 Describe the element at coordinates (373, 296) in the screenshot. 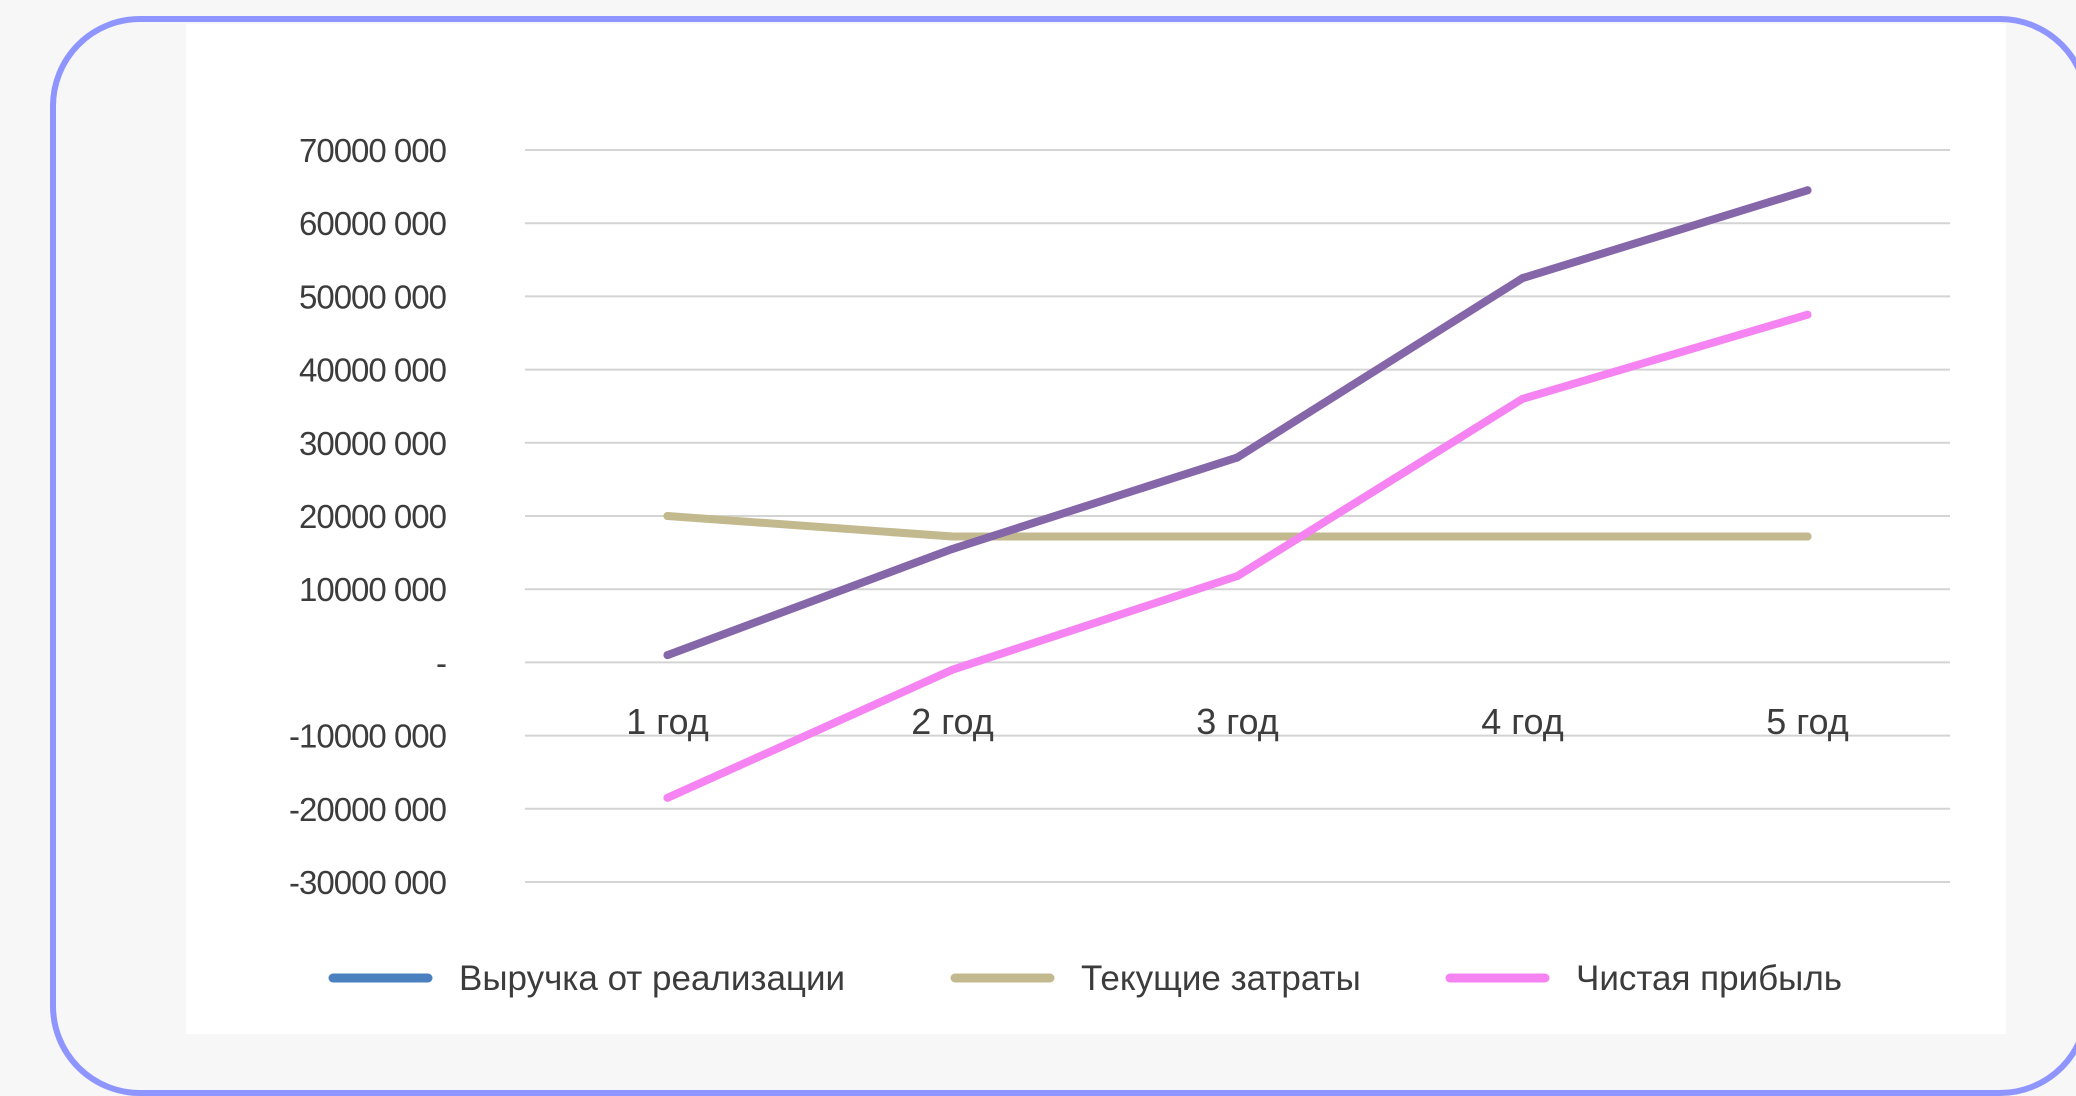

I see `y-tick-label: 50000 000` at that location.